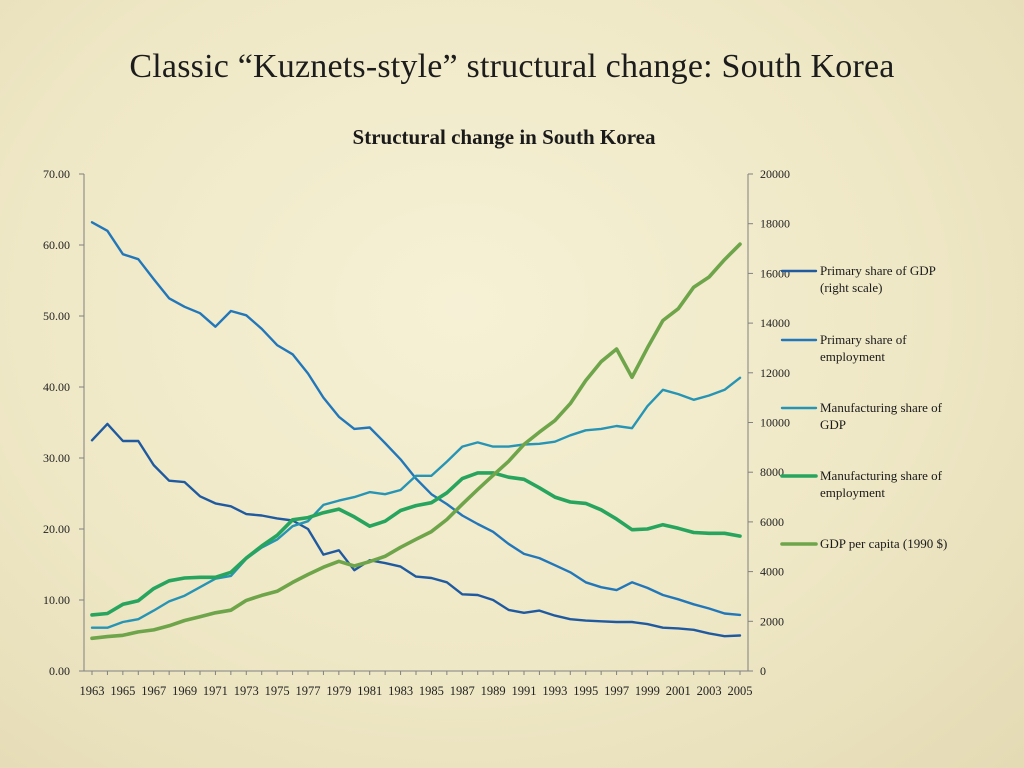 This screenshot has width=1024, height=768. What do you see at coordinates (56, 600) in the screenshot?
I see `left-tick-label: 10.00` at bounding box center [56, 600].